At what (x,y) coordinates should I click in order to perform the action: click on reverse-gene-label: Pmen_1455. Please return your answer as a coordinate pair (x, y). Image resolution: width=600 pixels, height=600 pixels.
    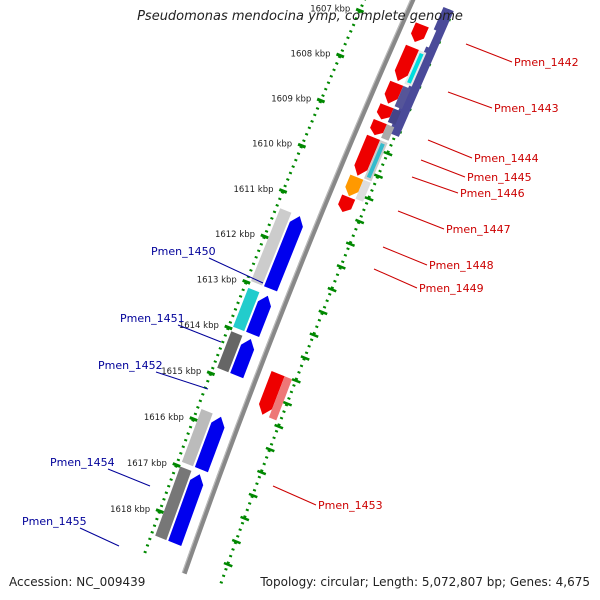
    Looking at the image, I should click on (54, 521).